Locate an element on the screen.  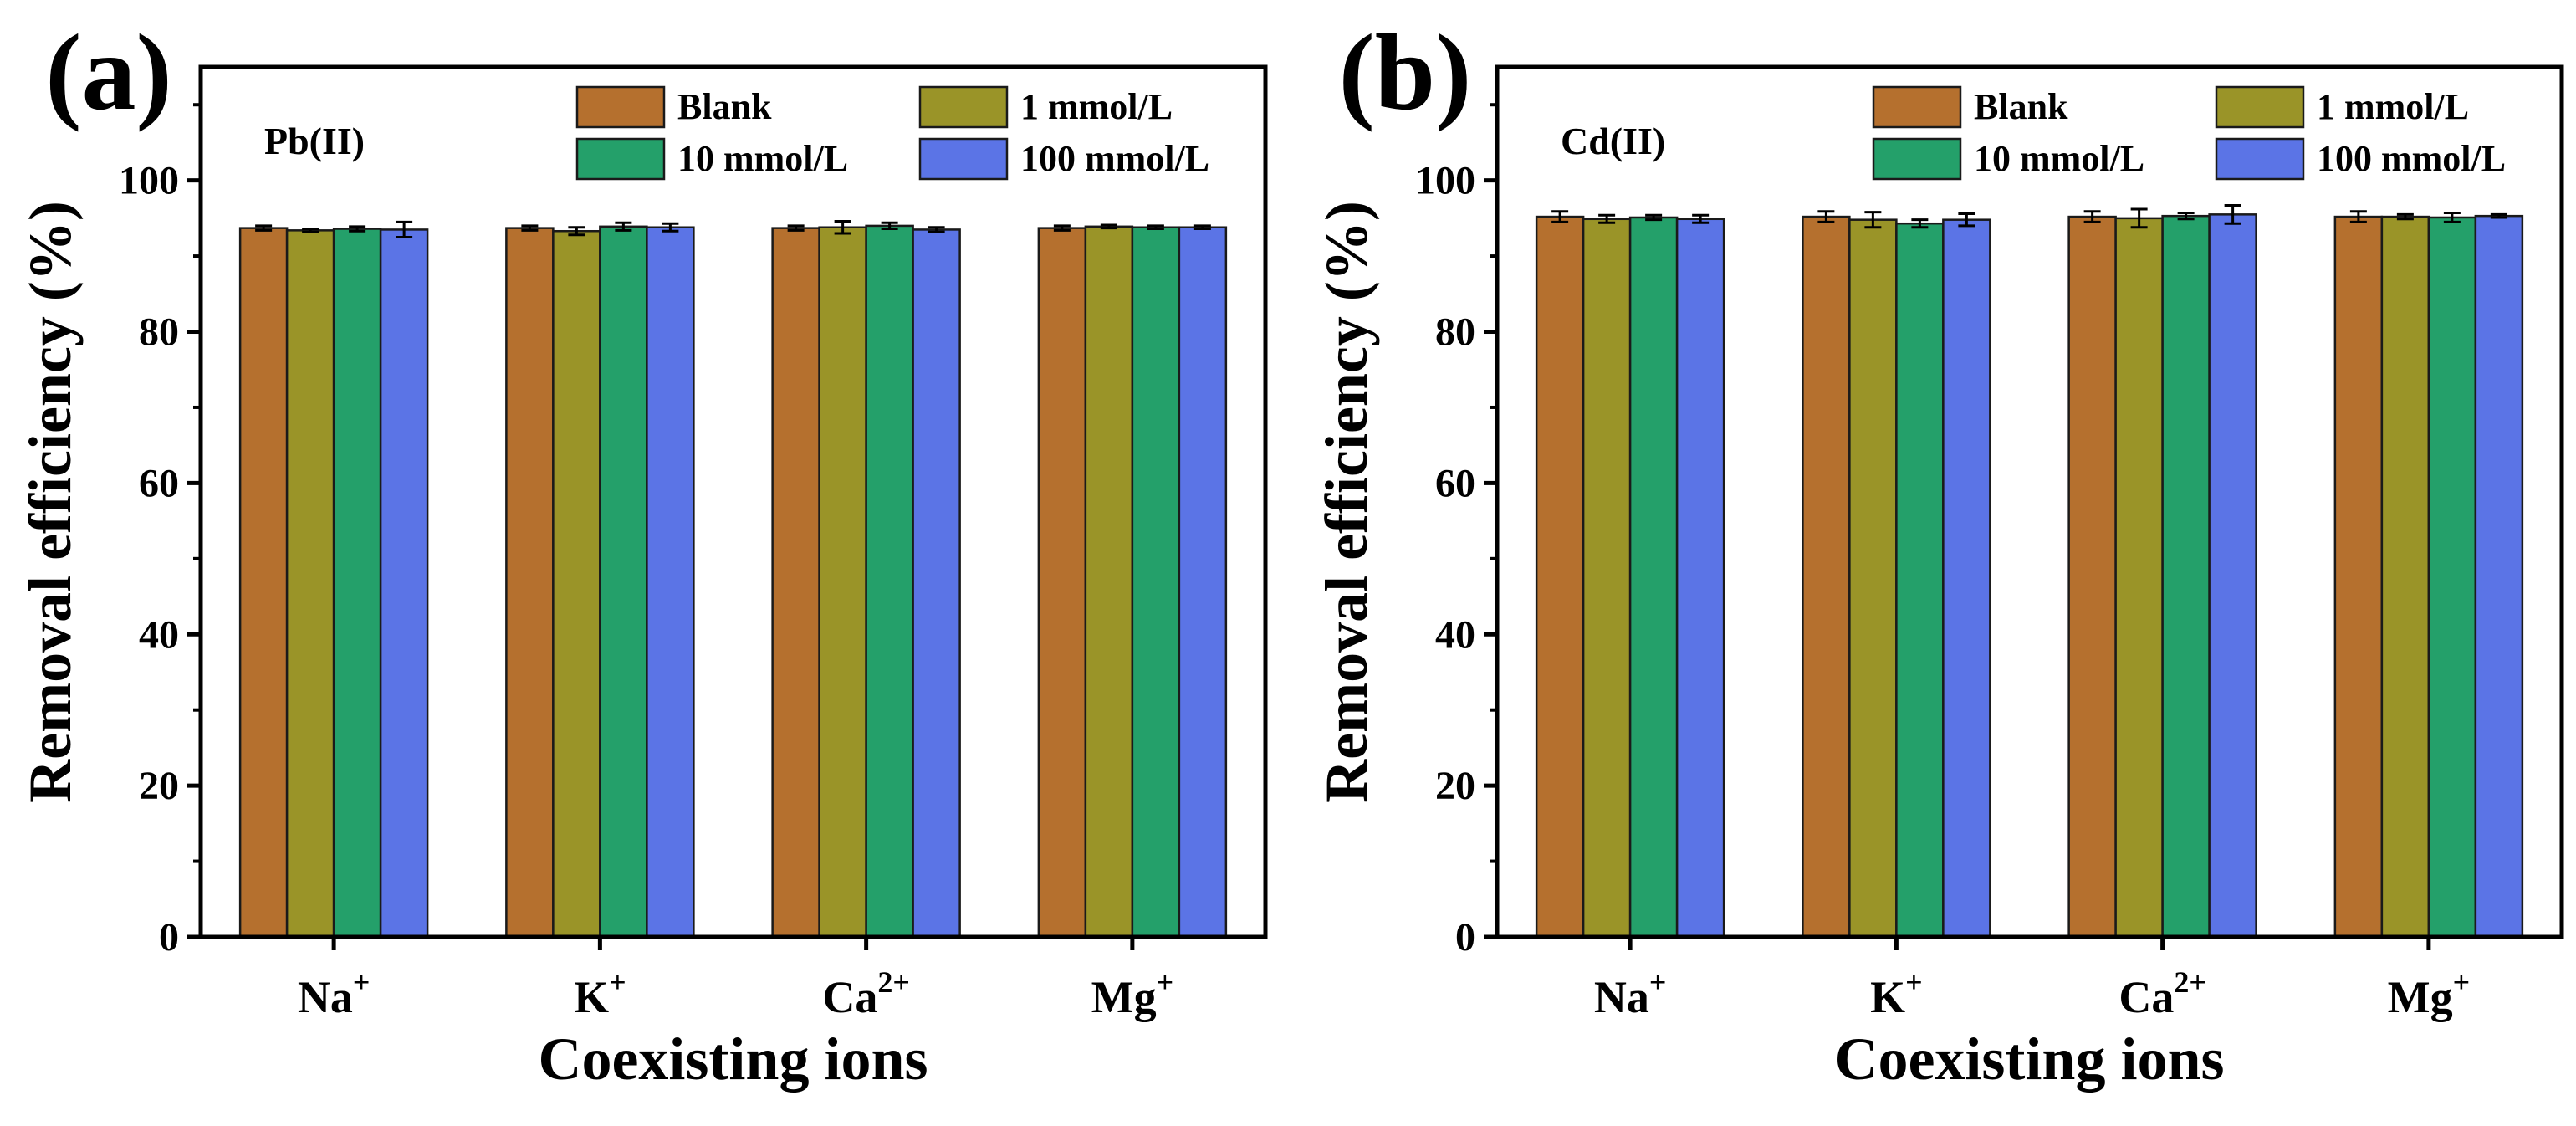
panel-label: (b) is located at coordinates (1405, 73).